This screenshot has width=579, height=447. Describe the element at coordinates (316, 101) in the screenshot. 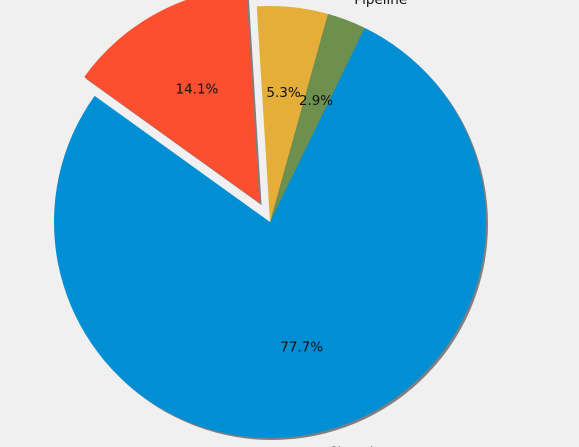

I see `percent-label-pipeline: 2.9%` at that location.